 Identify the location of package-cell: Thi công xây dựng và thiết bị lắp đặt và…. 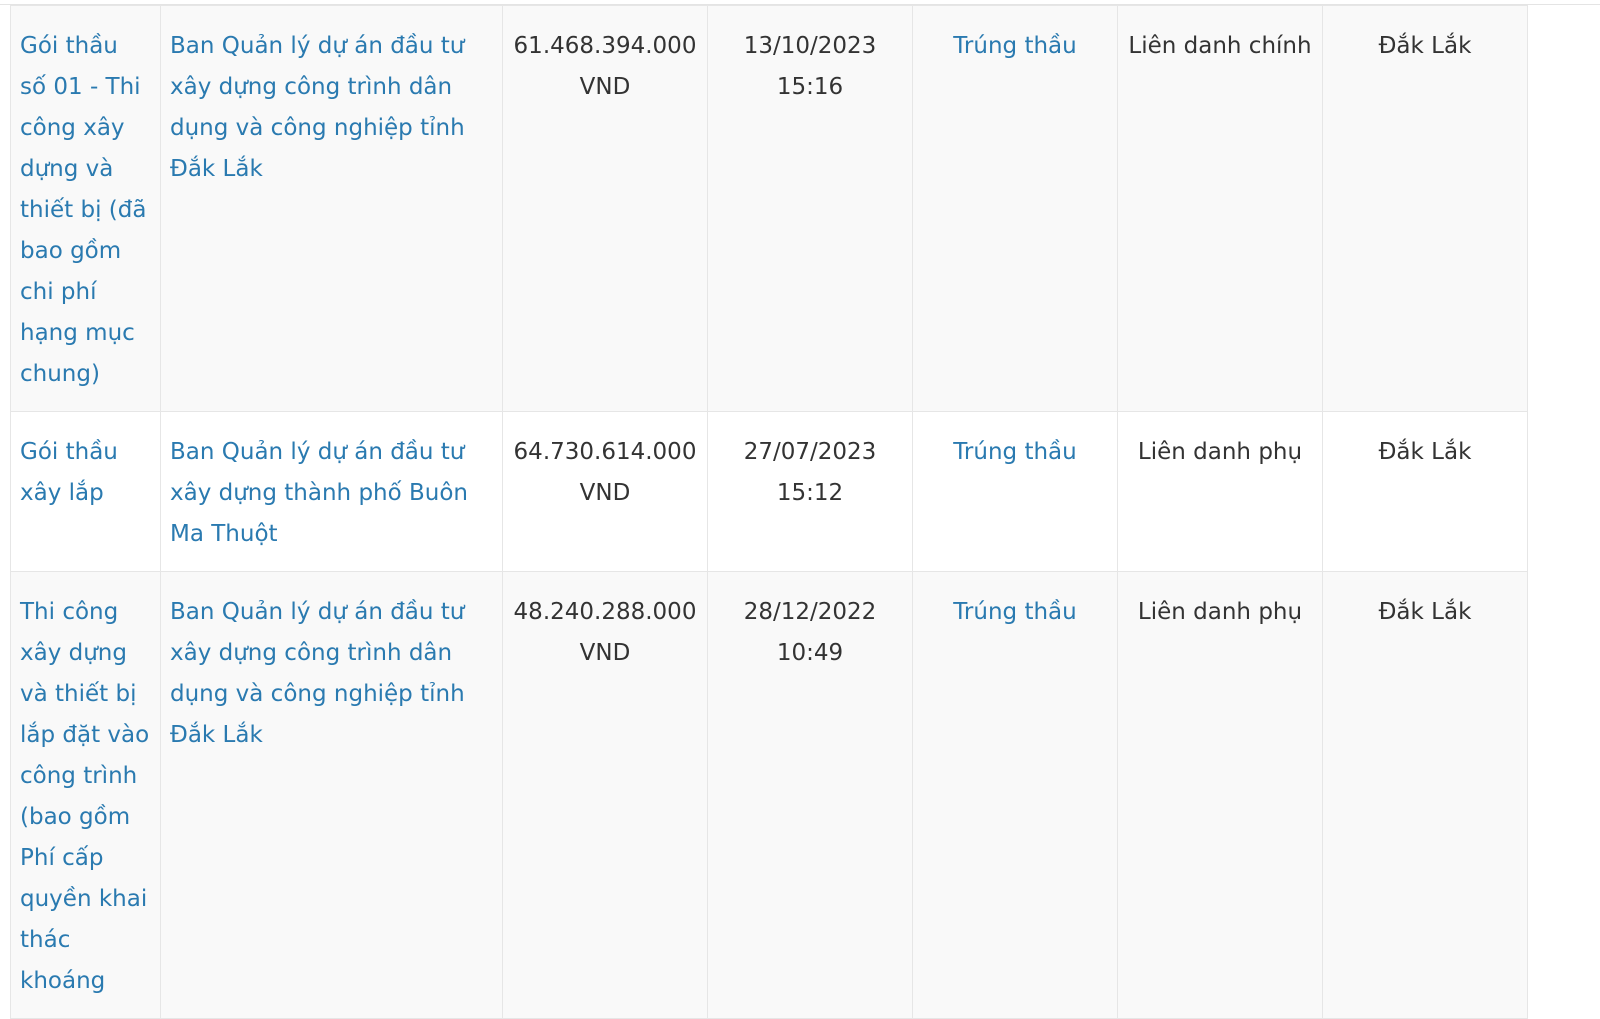
(85, 795).